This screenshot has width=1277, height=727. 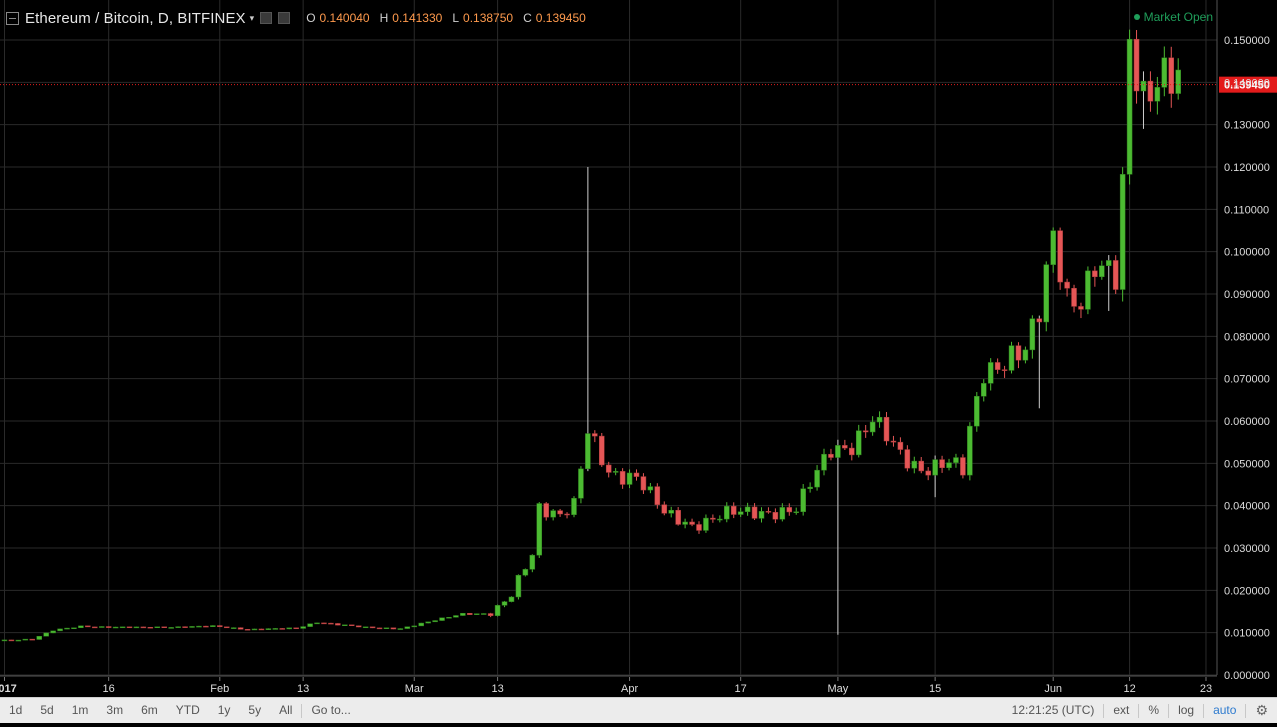 What do you see at coordinates (252, 17) in the screenshot?
I see `chevron-down-icon: ▾` at bounding box center [252, 17].